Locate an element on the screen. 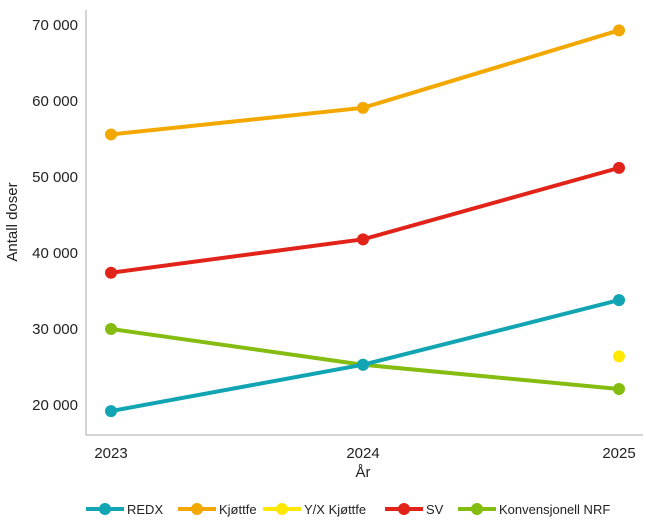  legend-label: SV is located at coordinates (435, 509).